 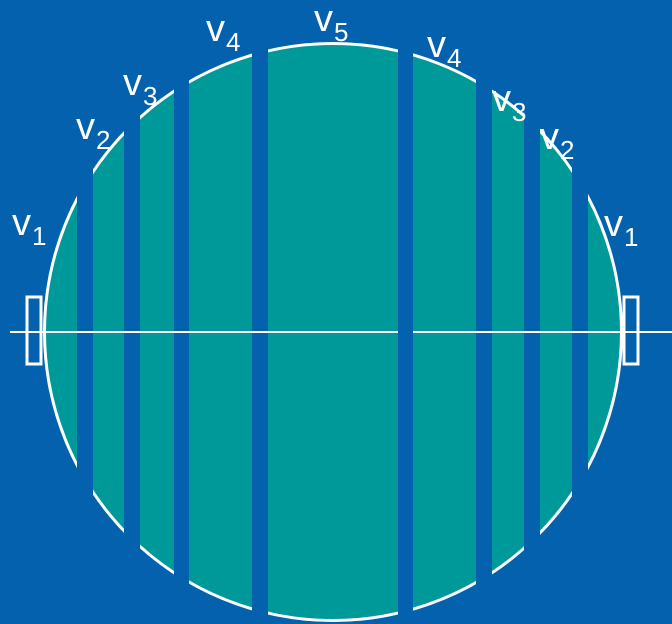 I want to click on label-v1-right: v1, so click(x=621, y=227).